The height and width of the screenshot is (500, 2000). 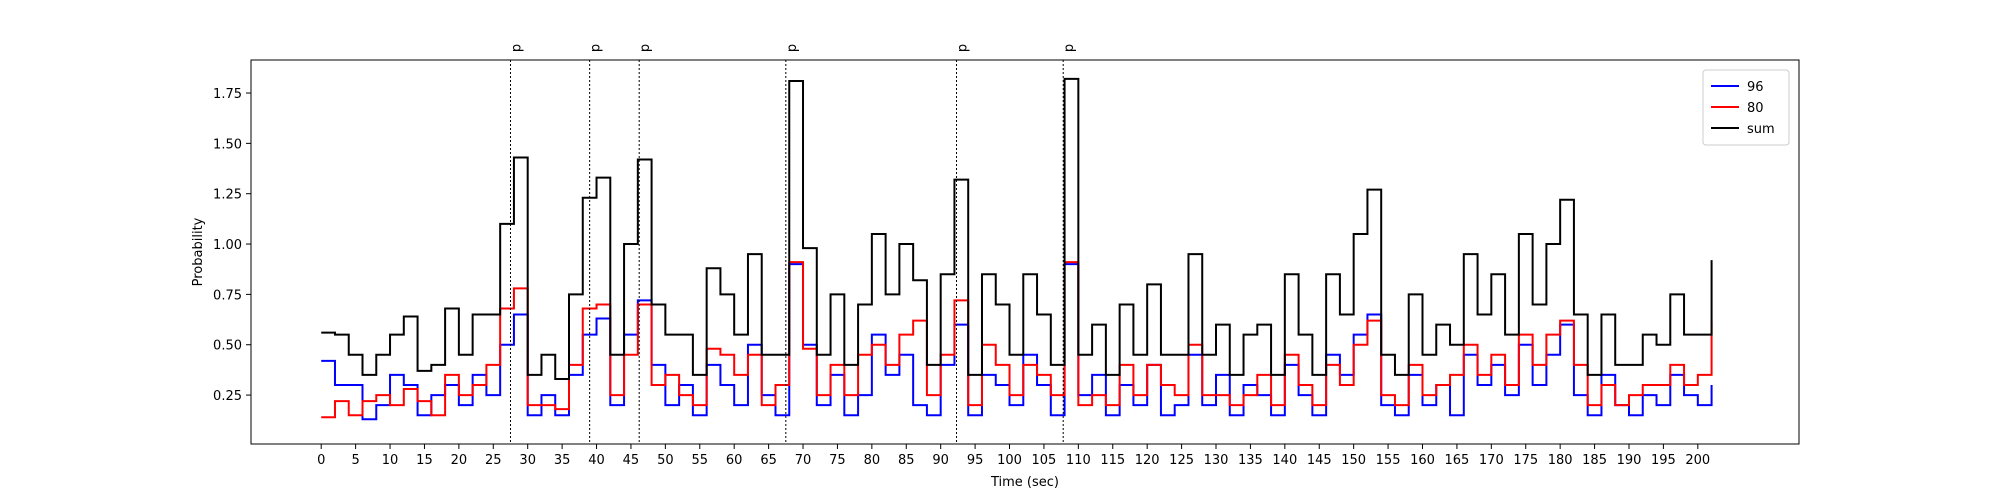 I want to click on x-tick-label: 45, so click(x=631, y=460).